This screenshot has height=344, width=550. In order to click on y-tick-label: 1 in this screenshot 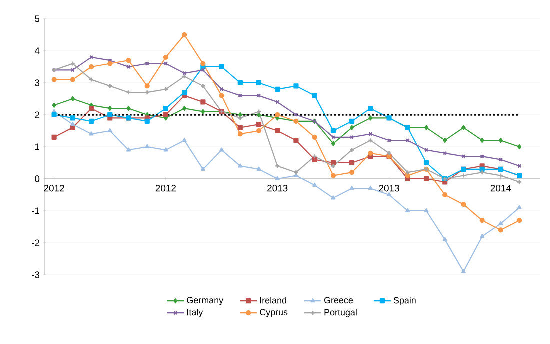, I will do `click(37, 147)`.